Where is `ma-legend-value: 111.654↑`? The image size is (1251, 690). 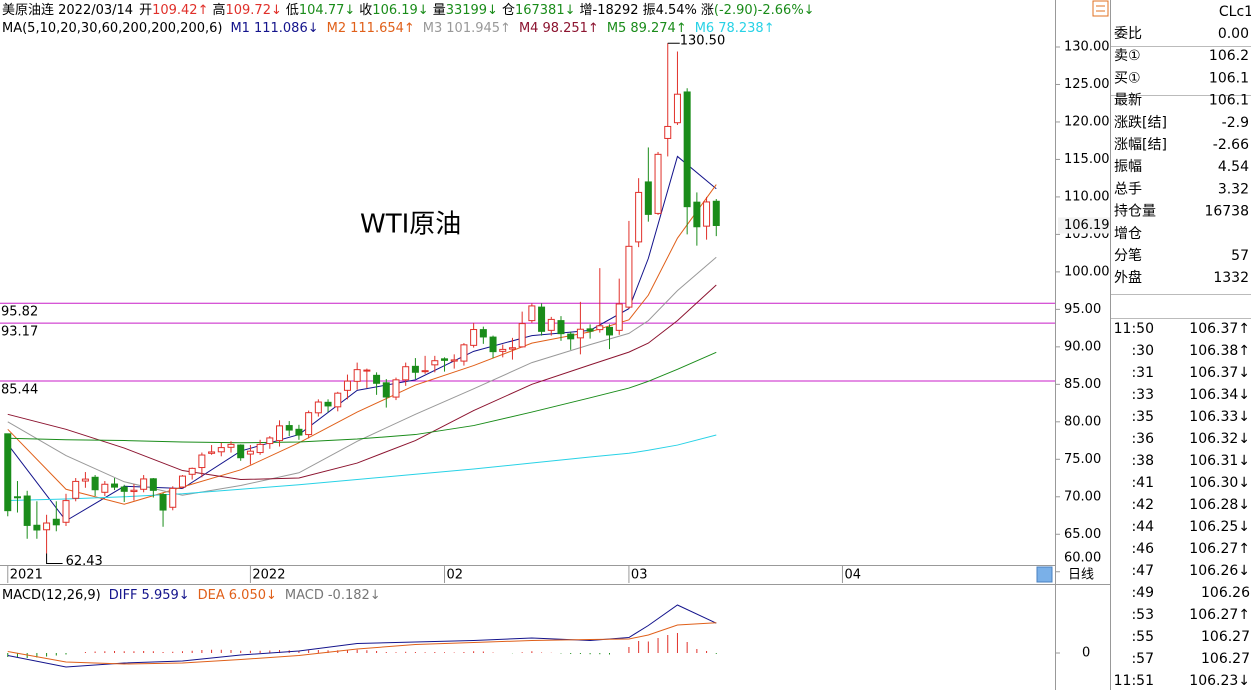
ma-legend-value: 111.654↑ is located at coordinates (382, 28).